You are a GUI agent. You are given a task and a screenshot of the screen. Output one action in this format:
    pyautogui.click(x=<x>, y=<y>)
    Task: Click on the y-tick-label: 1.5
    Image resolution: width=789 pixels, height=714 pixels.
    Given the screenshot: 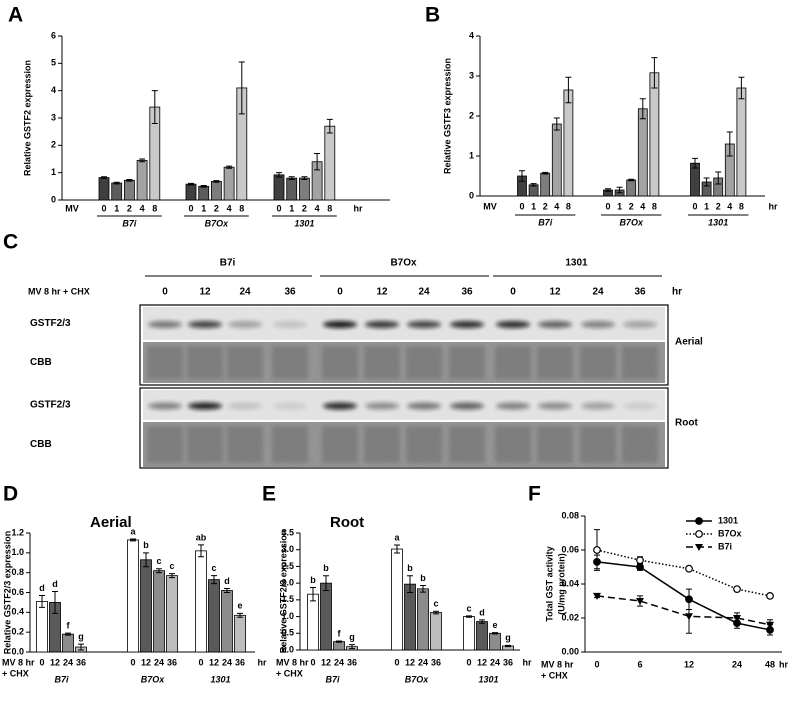 What is the action you would take?
    pyautogui.click(x=287, y=599)
    